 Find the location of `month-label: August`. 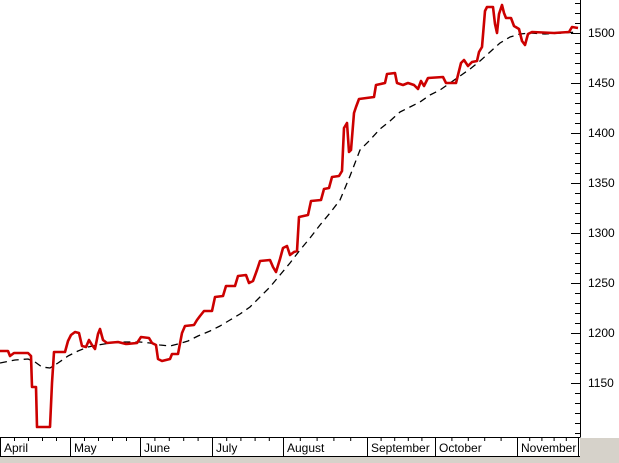

month-label: August is located at coordinates (306, 448).